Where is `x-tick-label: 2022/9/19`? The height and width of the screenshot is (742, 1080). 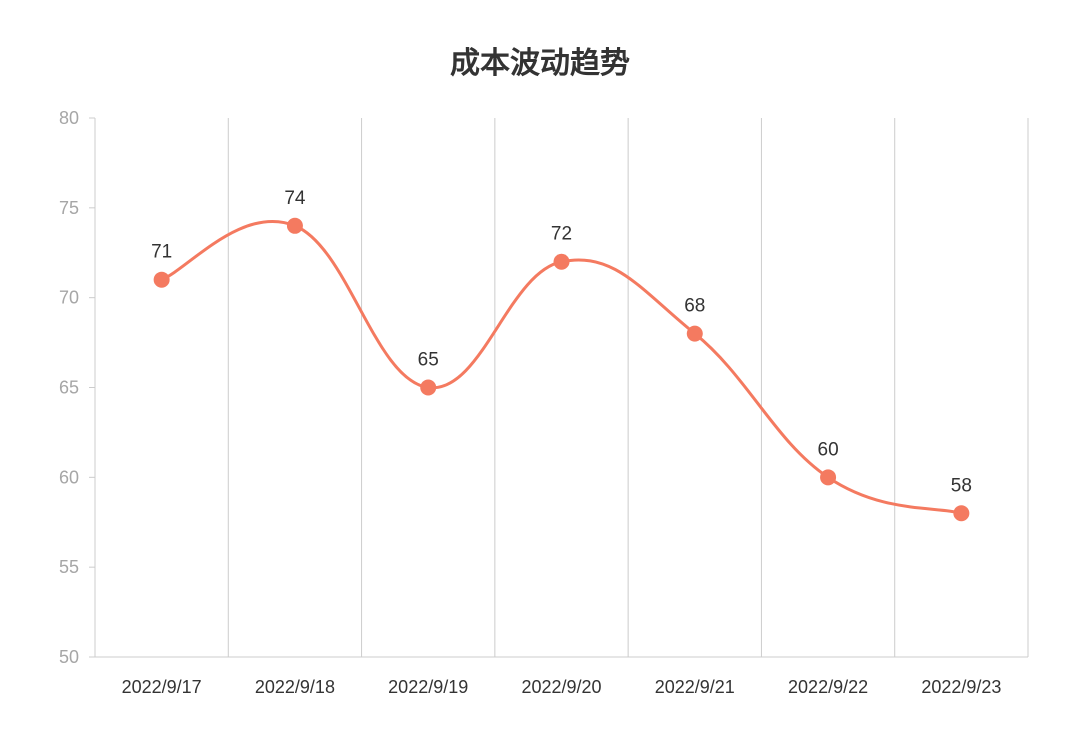 x-tick-label: 2022/9/19 is located at coordinates (428, 687).